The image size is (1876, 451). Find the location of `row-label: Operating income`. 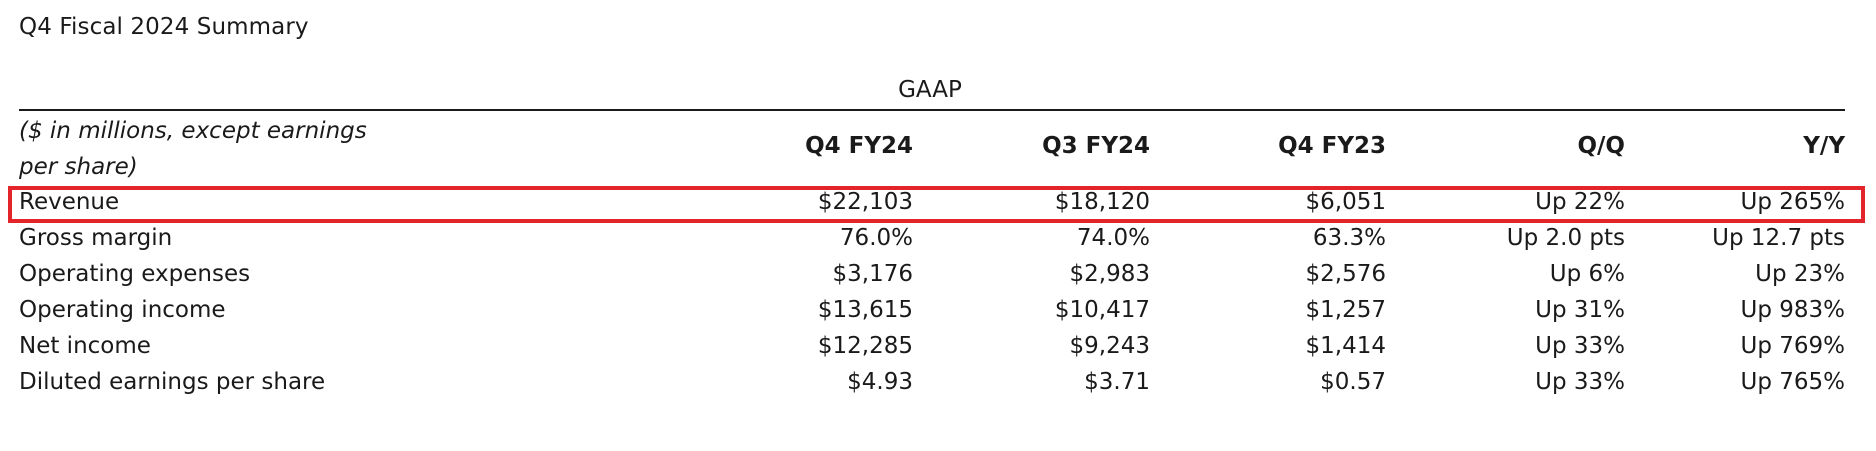

row-label: Operating income is located at coordinates (122, 310).